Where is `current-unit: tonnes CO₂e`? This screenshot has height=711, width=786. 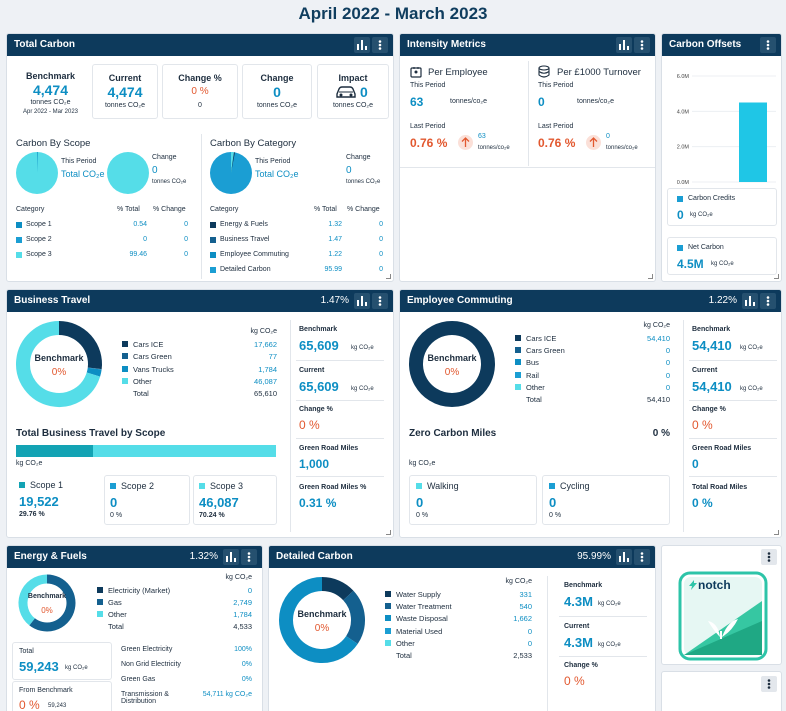
current-unit: tonnes CO₂e is located at coordinates (125, 105).